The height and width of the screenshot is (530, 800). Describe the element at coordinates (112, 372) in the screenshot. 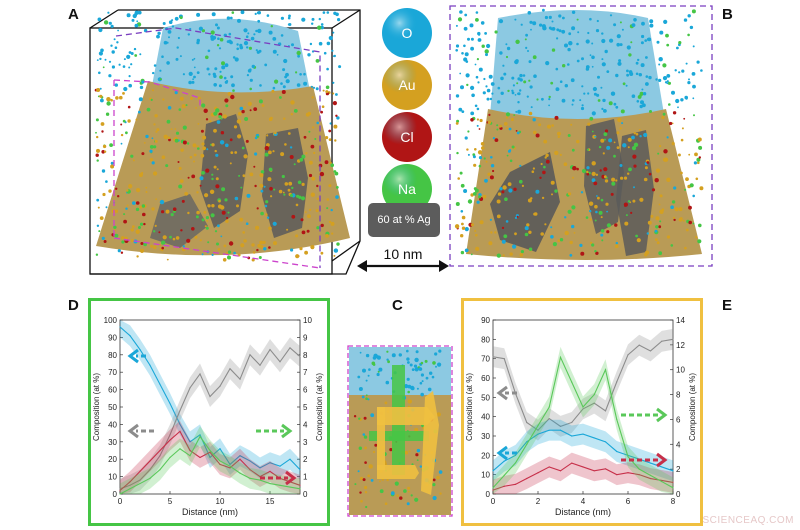

I see `chart-d-ytick-label: 70` at that location.